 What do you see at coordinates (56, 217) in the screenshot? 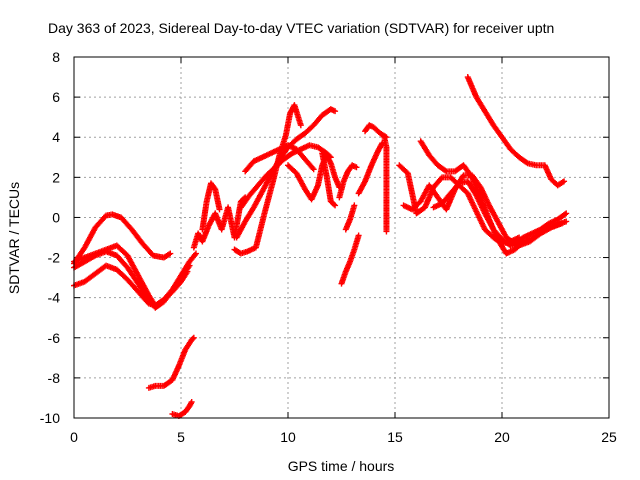
I see `y-tick-label: 0` at bounding box center [56, 217].